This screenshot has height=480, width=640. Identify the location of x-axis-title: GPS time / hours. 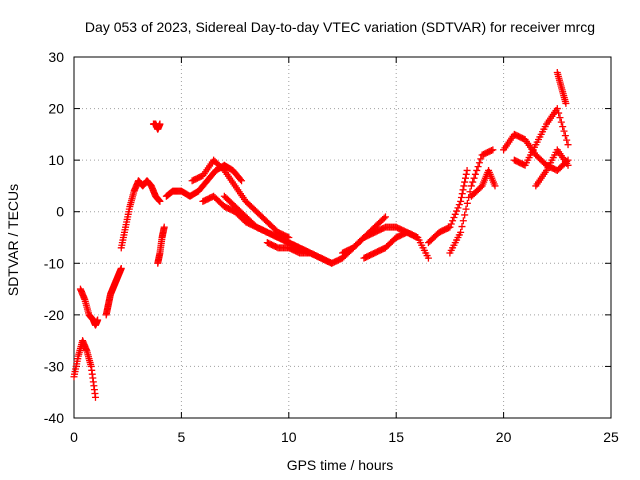
(340, 465).